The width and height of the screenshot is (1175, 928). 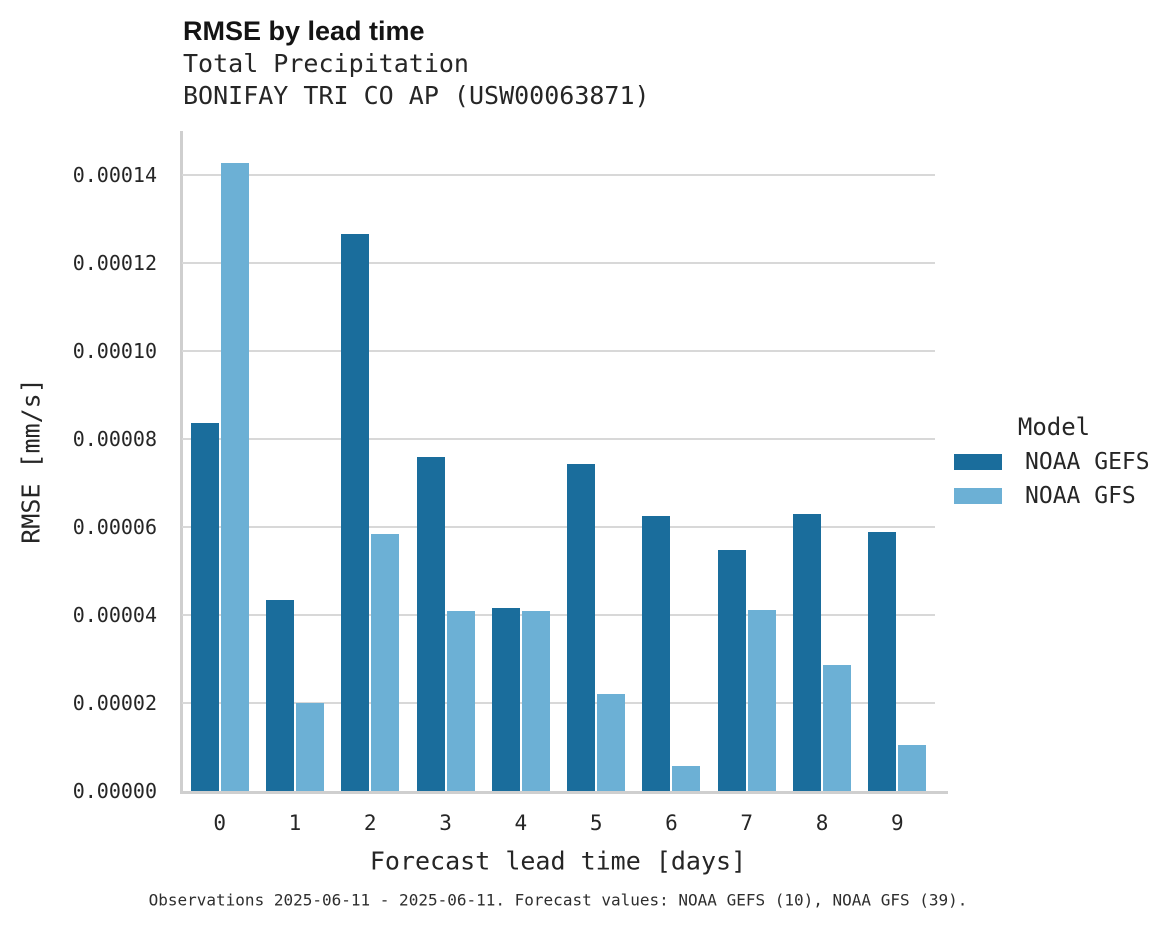 What do you see at coordinates (304, 31) in the screenshot?
I see `chart-title: RMSE by lead time` at bounding box center [304, 31].